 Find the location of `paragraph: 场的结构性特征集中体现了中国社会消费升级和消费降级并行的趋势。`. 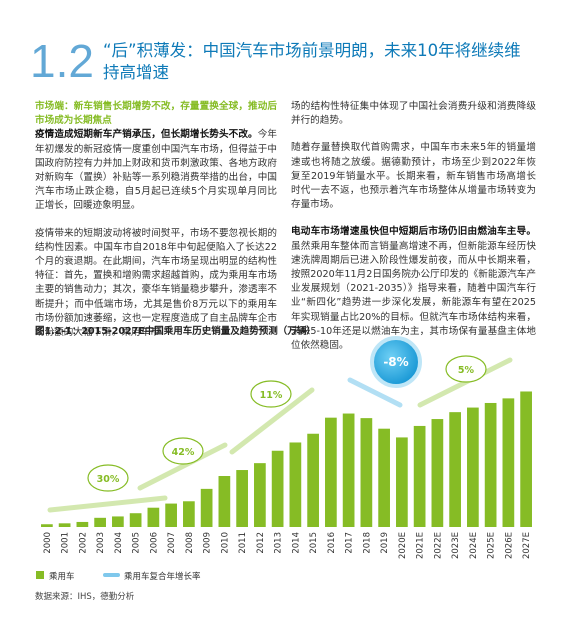

paragraph: 场的结构性特征集中体现了中国社会消费升级和消费降级并行的趋势。 is located at coordinates (413, 114).